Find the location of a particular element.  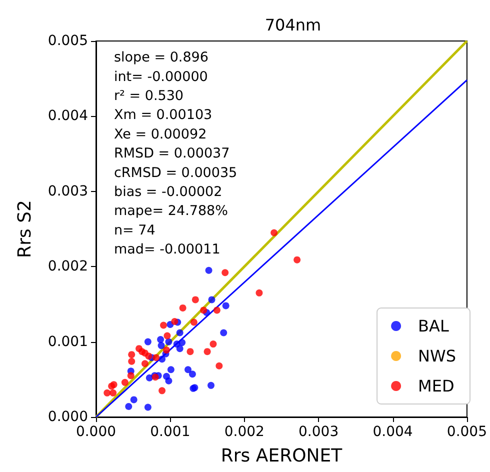

annotation: Xm = 0.00103 is located at coordinates (163, 115).